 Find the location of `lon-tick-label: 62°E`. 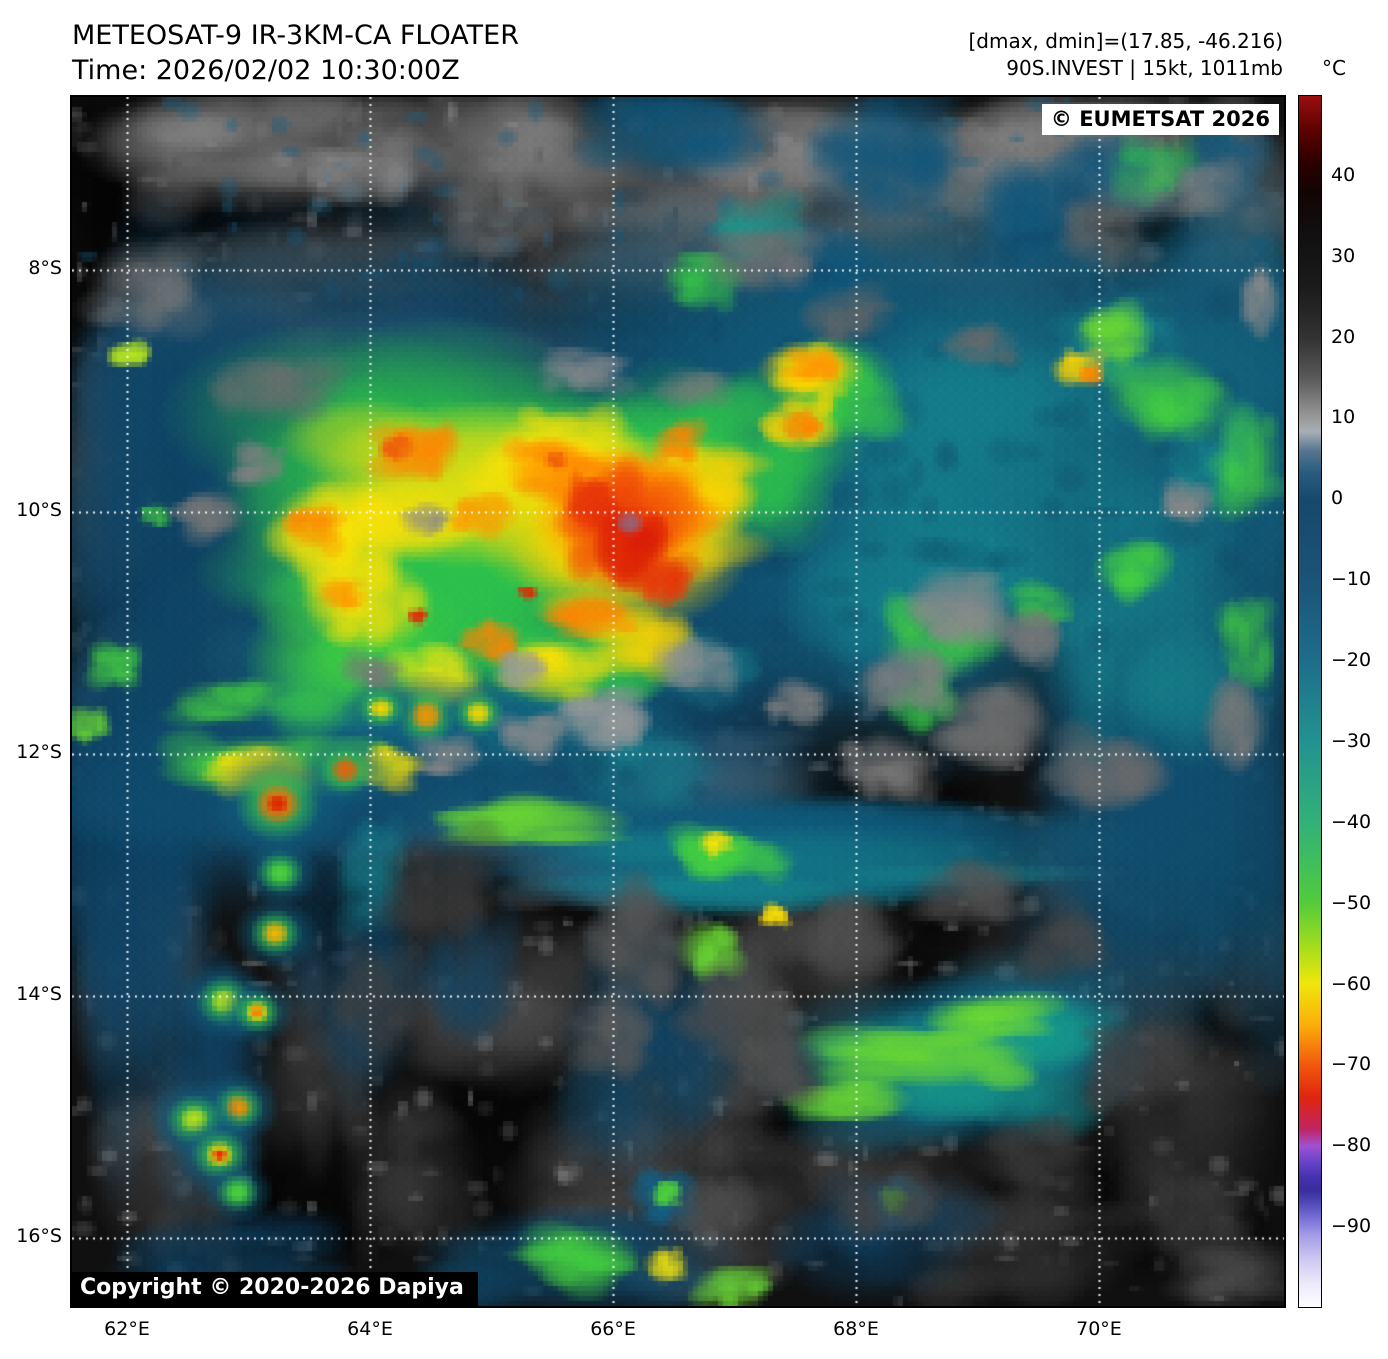

lon-tick-label: 62°E is located at coordinates (127, 1329).